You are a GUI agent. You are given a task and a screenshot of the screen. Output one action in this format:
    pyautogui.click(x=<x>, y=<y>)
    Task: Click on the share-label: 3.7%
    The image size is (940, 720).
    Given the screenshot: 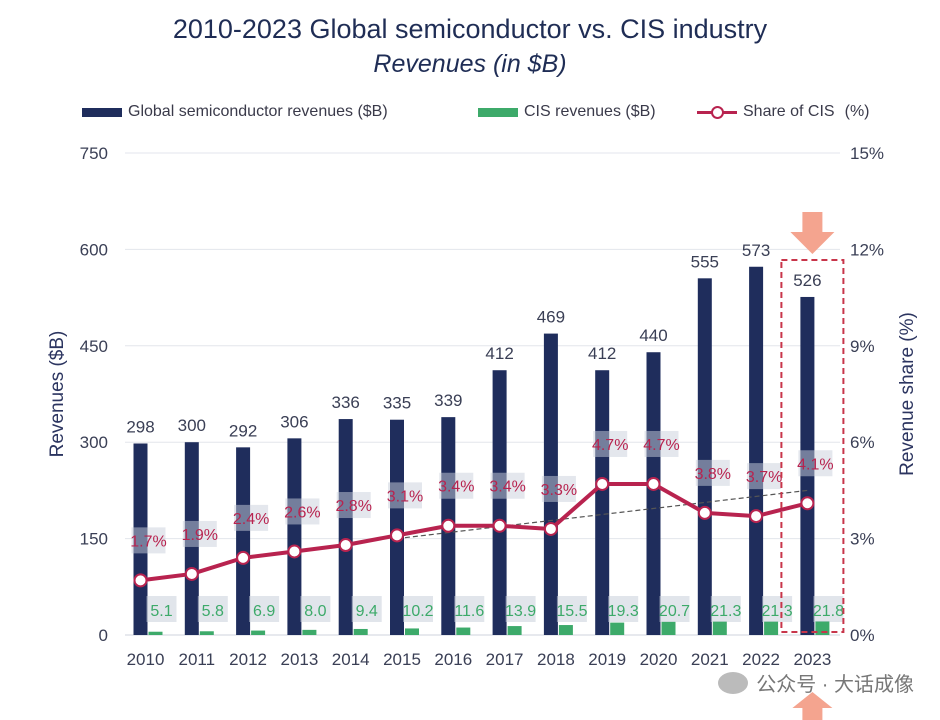 What is the action you would take?
    pyautogui.click(x=764, y=477)
    